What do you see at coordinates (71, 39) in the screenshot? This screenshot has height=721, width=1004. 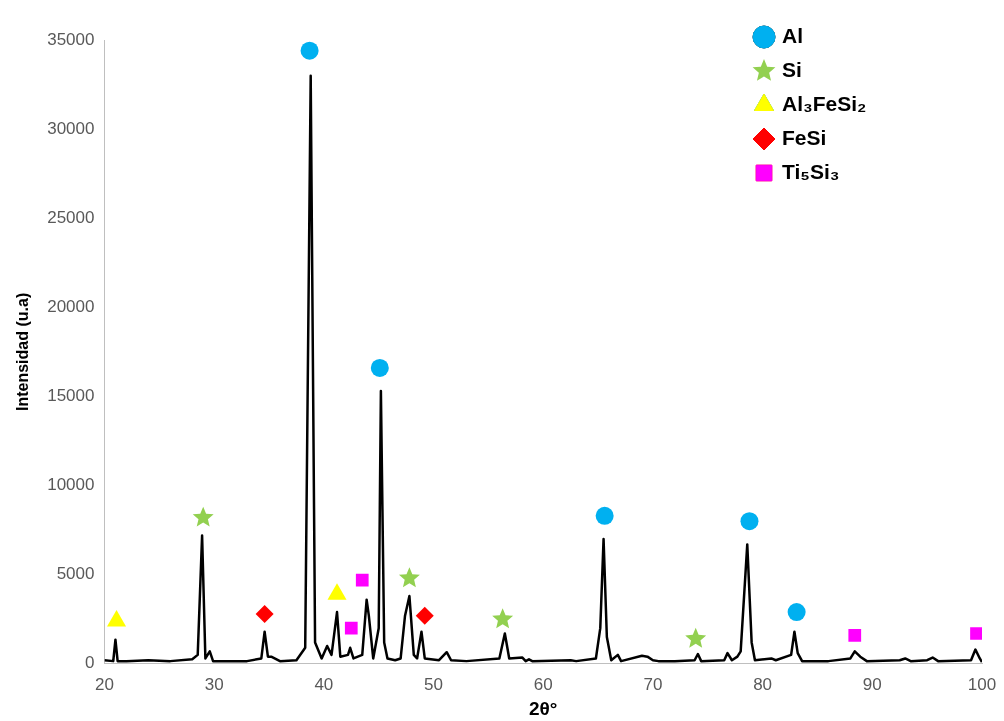 I see `y-tick-label: 35000` at bounding box center [71, 39].